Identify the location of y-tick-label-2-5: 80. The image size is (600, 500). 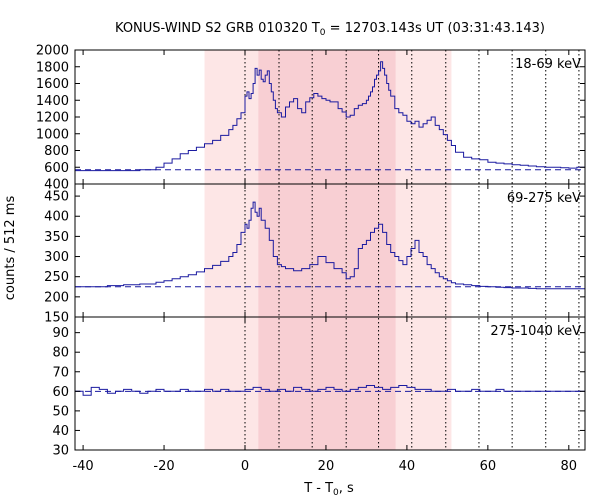
(60, 353).